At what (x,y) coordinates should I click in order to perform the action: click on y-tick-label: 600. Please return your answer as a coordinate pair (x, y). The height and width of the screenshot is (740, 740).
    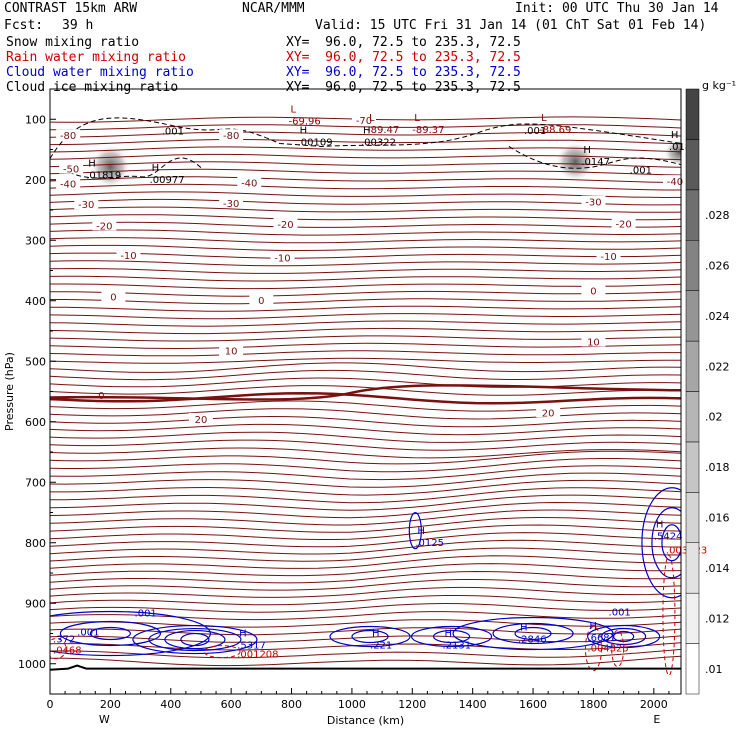
    Looking at the image, I should click on (35, 422).